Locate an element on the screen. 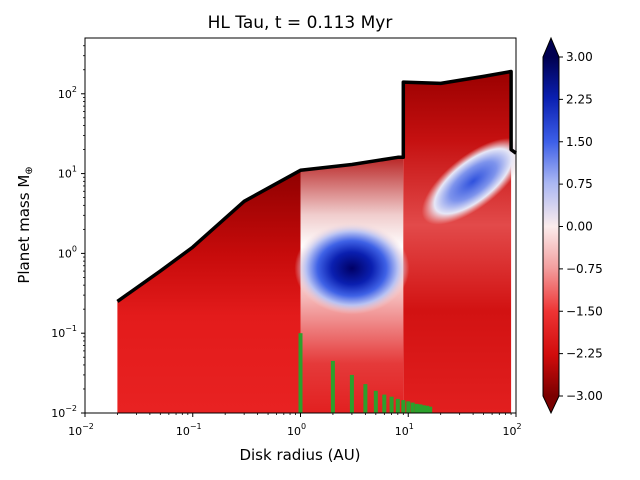 This screenshot has width=640, height=480. colorbar-bottom-arrow is located at coordinates (551, 404).